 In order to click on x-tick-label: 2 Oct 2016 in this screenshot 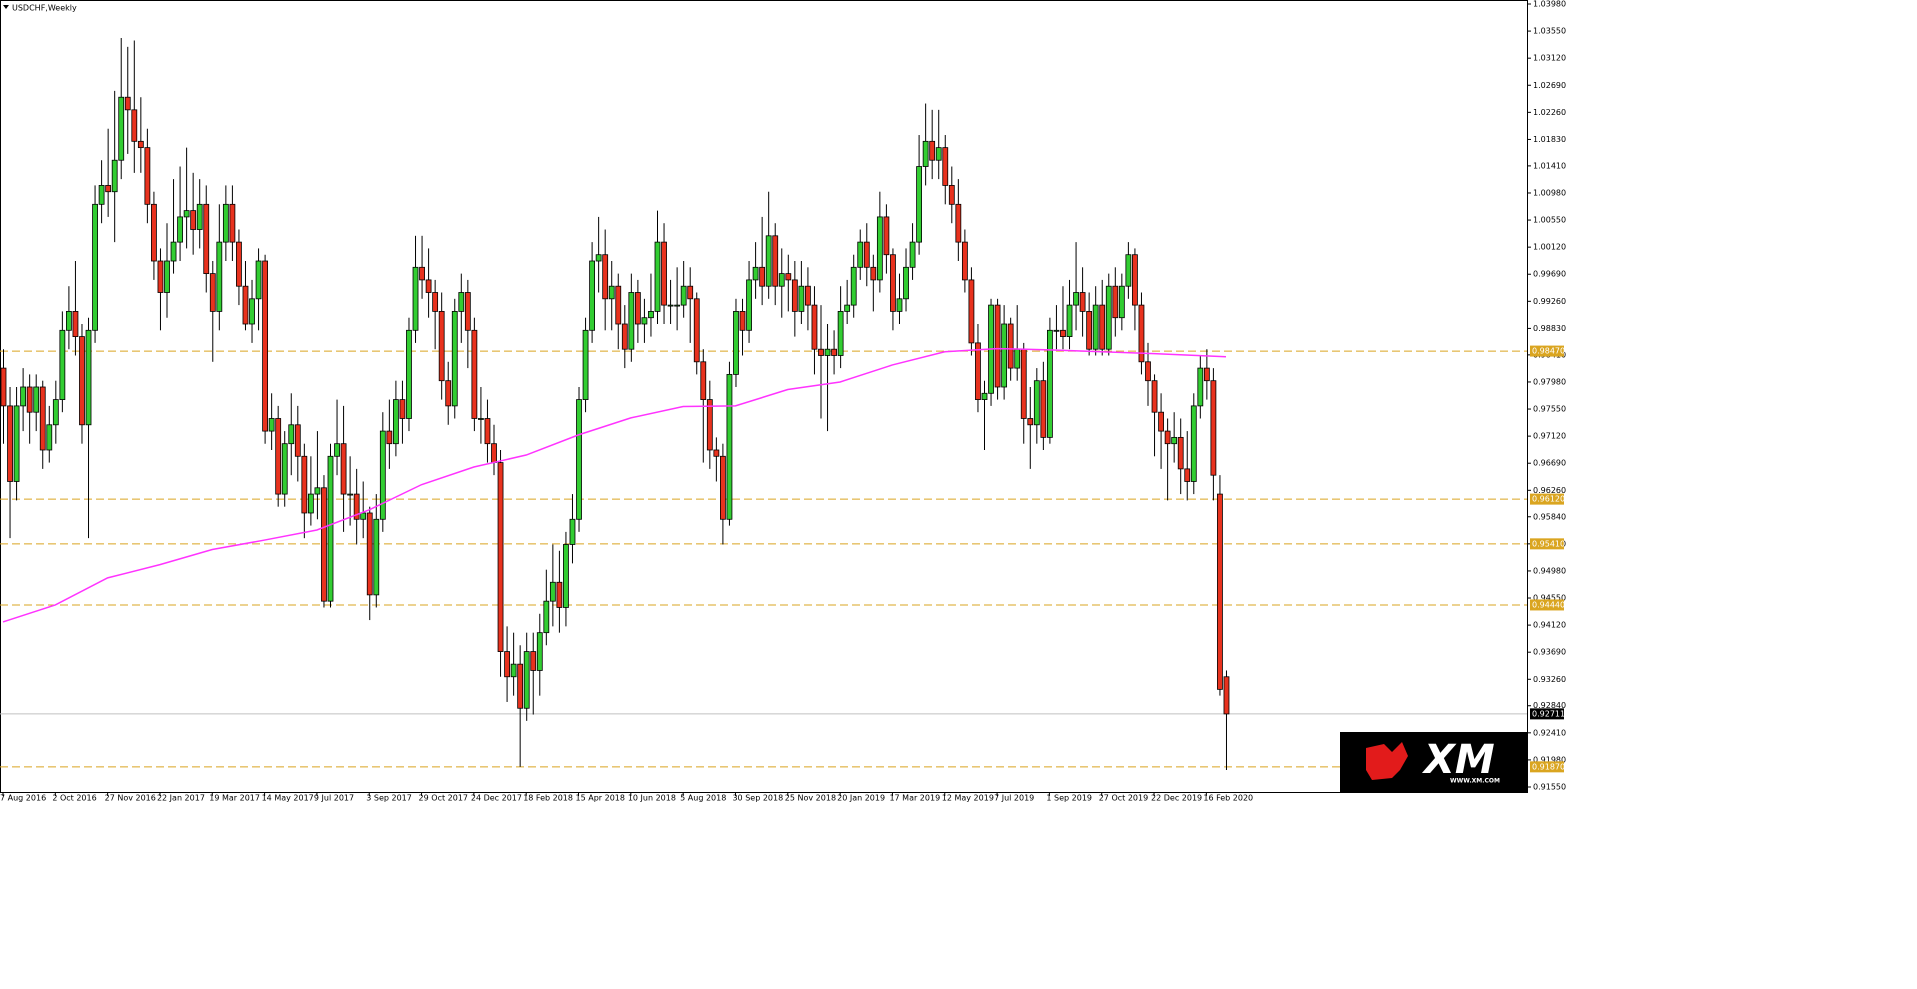, I will do `click(74, 798)`.